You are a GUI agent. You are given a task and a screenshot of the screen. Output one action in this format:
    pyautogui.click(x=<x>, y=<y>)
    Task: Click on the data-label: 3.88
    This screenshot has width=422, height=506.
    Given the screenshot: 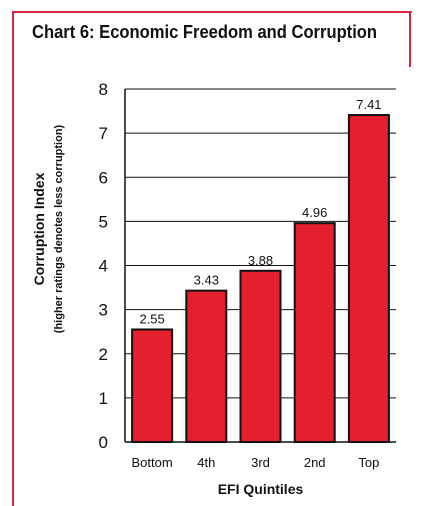 What is the action you would take?
    pyautogui.click(x=260, y=260)
    